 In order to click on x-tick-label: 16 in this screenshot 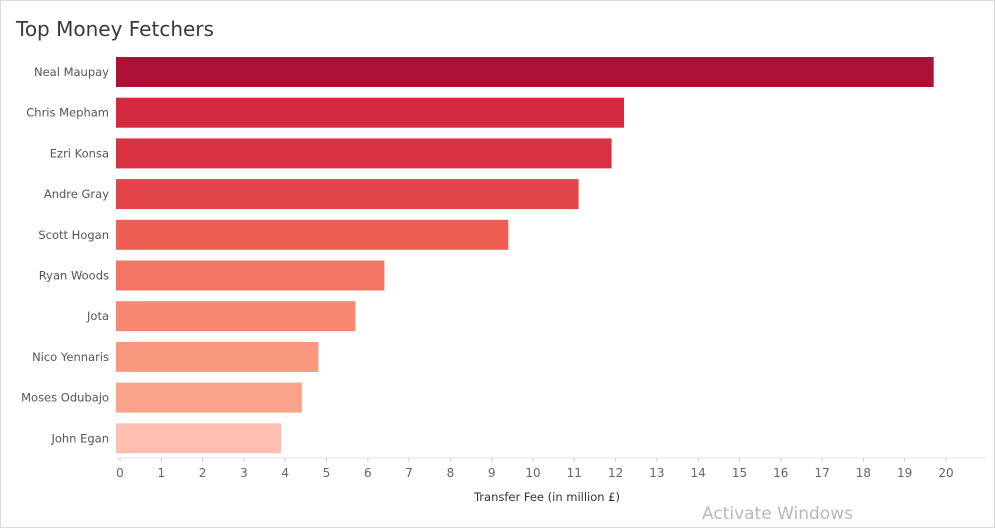, I will do `click(780, 473)`.